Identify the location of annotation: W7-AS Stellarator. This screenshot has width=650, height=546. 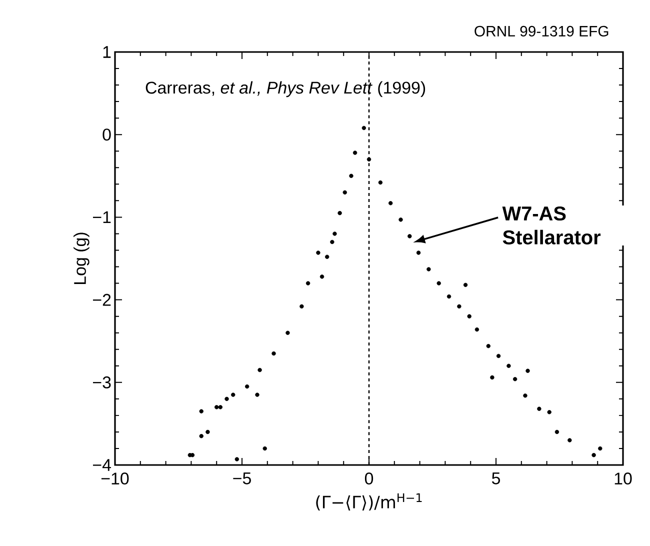
(551, 225).